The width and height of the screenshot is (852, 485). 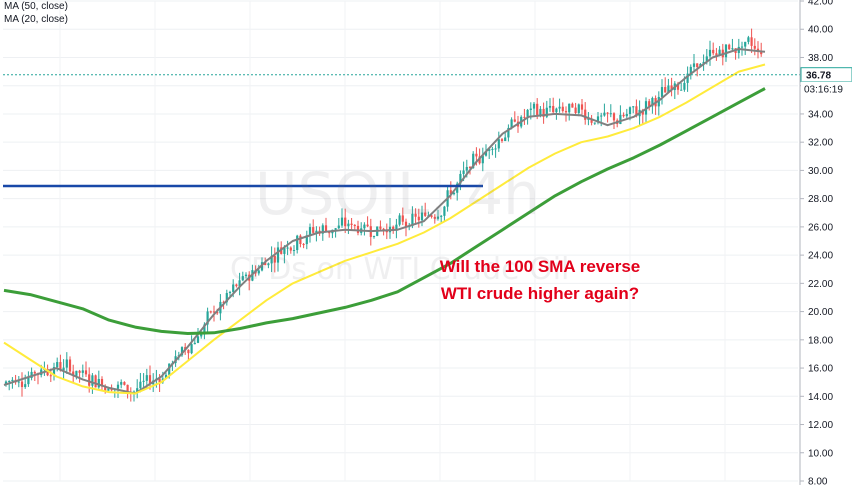 What do you see at coordinates (820, 199) in the screenshot?
I see `y-tick-label: 28.00` at bounding box center [820, 199].